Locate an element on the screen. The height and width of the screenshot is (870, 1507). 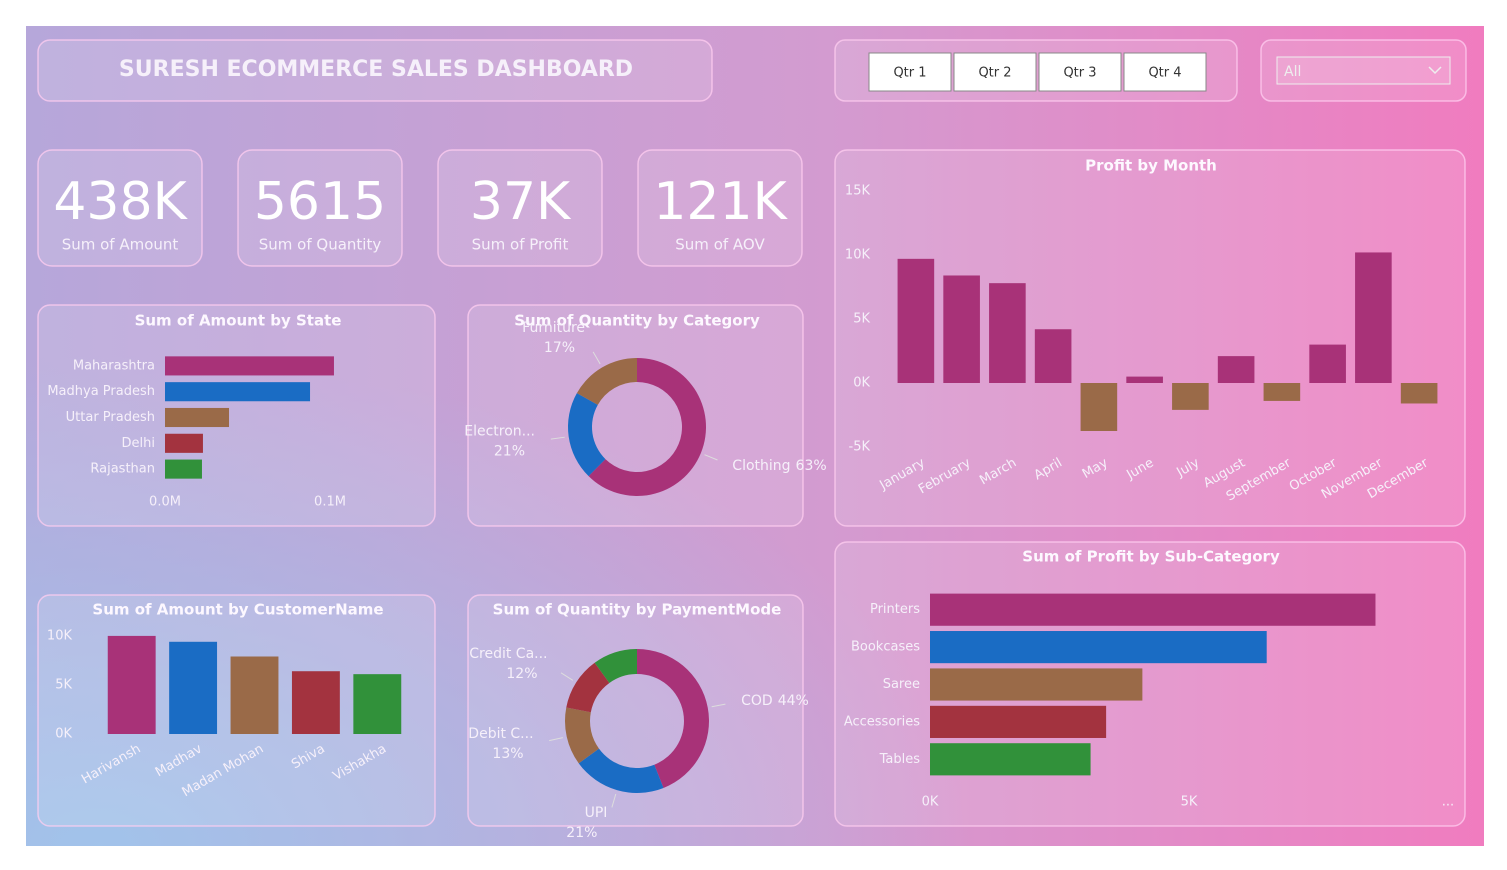
dashboard-title: SURESH ECOMMERCE SALES DASHBOARD is located at coordinates (376, 69).